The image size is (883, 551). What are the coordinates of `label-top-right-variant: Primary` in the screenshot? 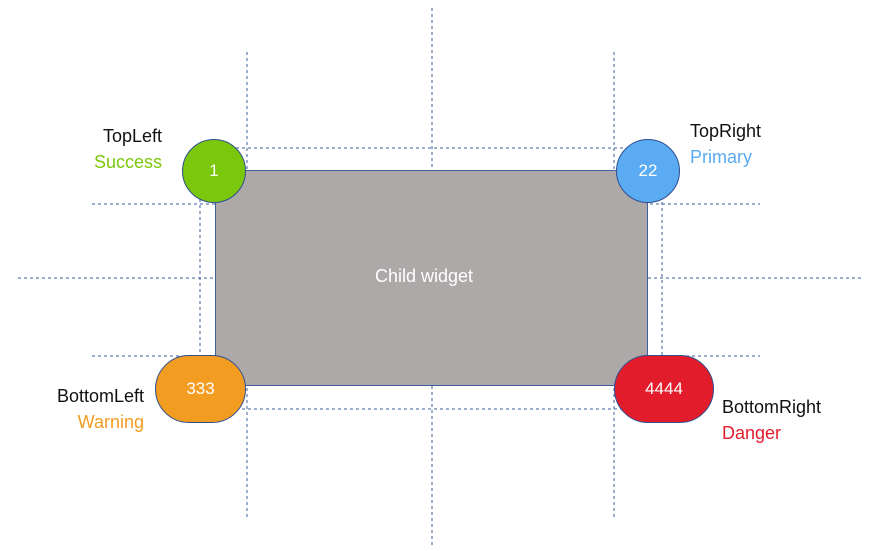 It's located at (721, 157).